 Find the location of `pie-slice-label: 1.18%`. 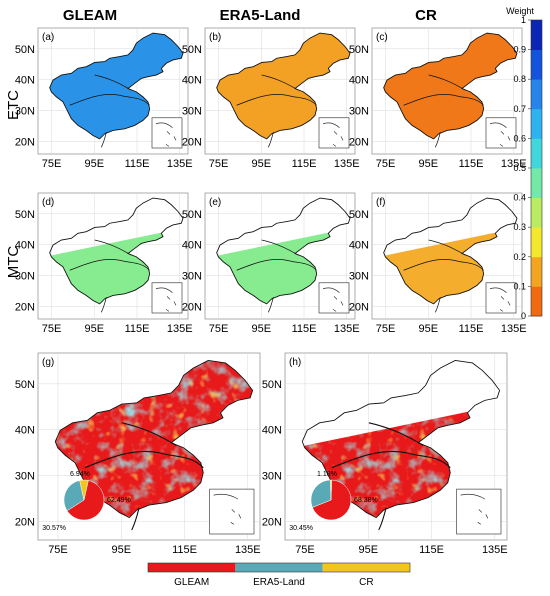

pie-slice-label: 1.18% is located at coordinates (327, 474).